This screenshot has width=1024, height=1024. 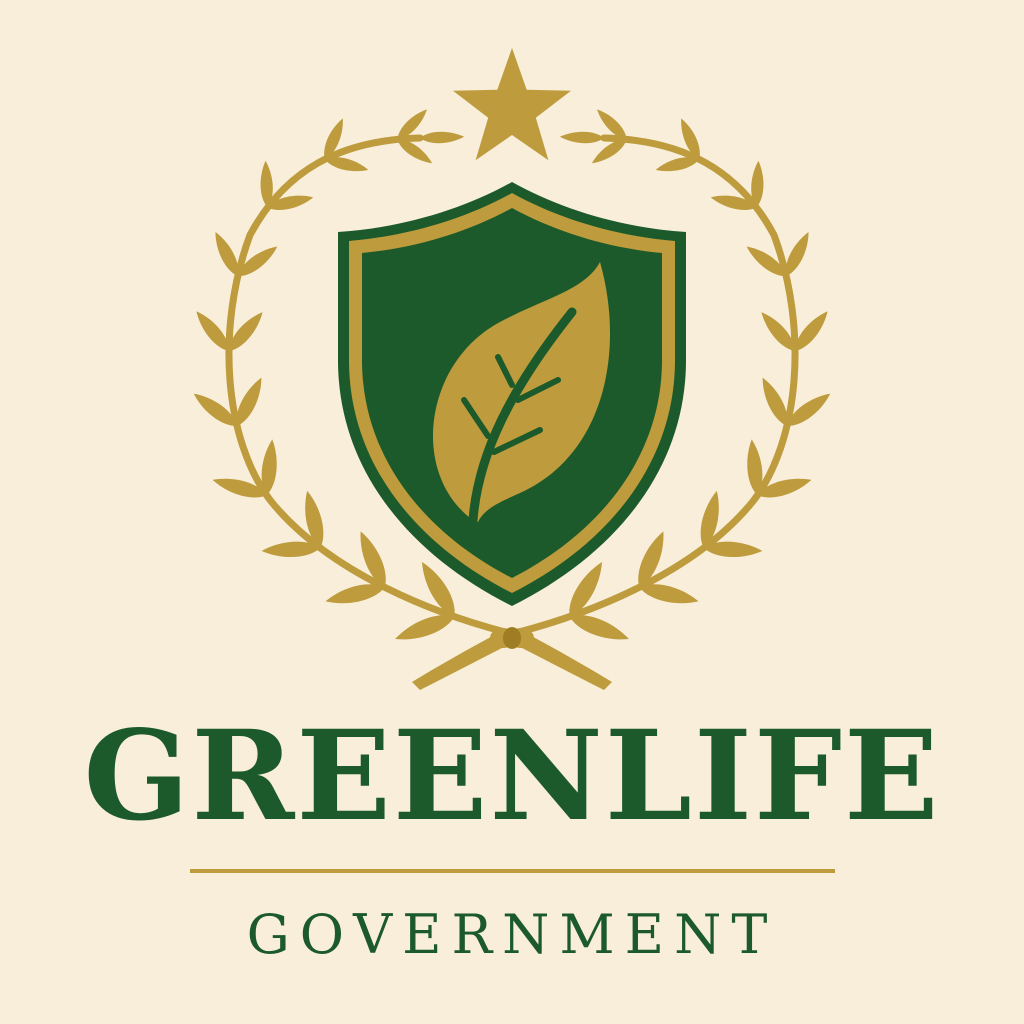 I want to click on divider-line, so click(x=512, y=871).